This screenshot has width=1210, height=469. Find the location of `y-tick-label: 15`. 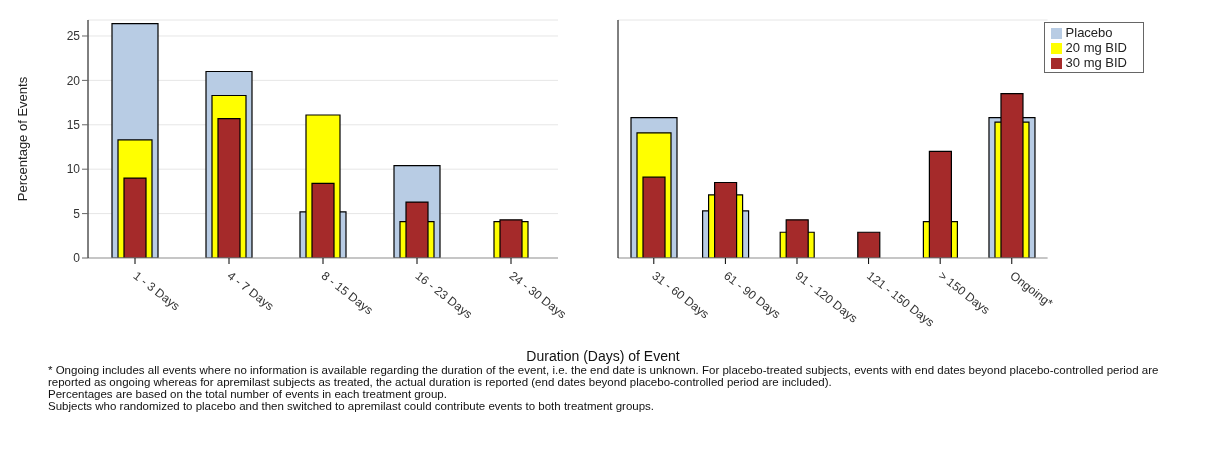

y-tick-label: 15 is located at coordinates (73, 125).